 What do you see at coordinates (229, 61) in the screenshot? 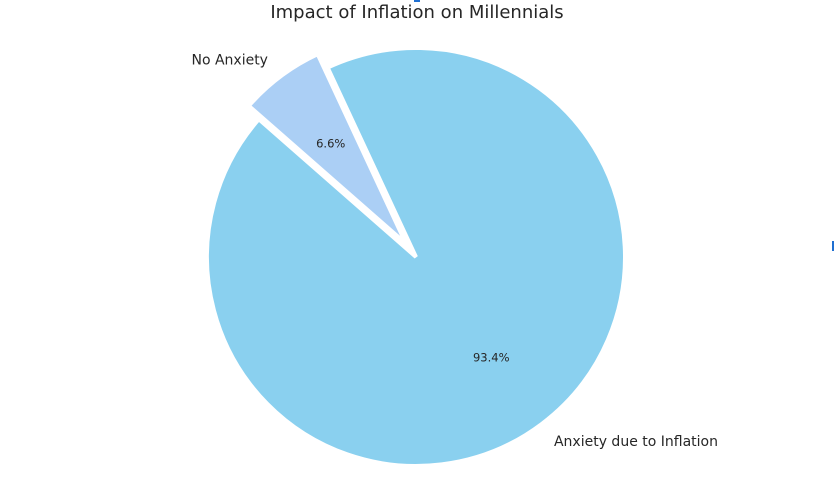
I see `slice-category-label: No Anxiety` at bounding box center [229, 61].